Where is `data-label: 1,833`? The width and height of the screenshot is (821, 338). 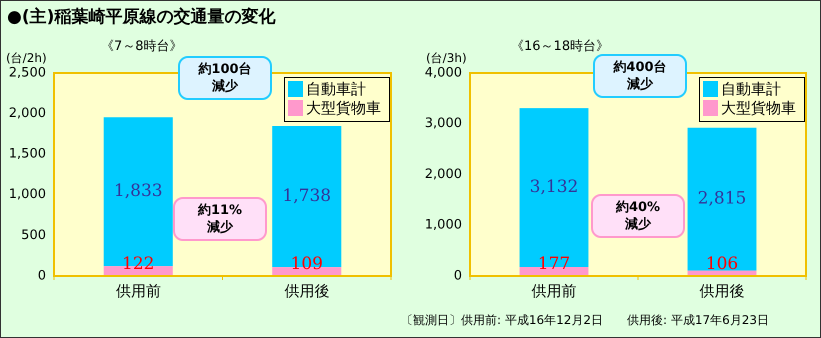 data-label: 1,833 is located at coordinates (138, 191).